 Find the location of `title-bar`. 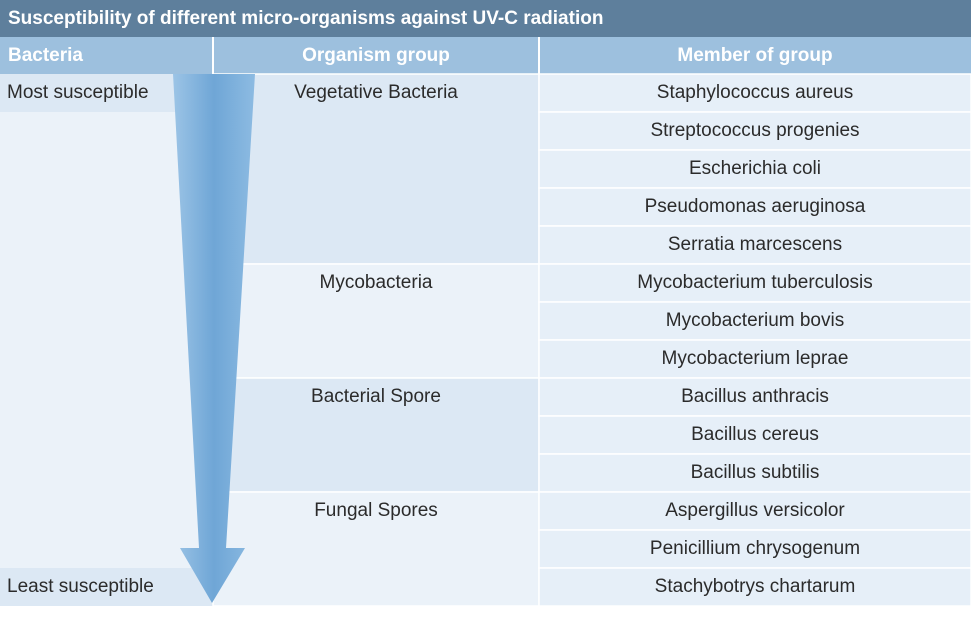

title-bar is located at coordinates (485, 18).